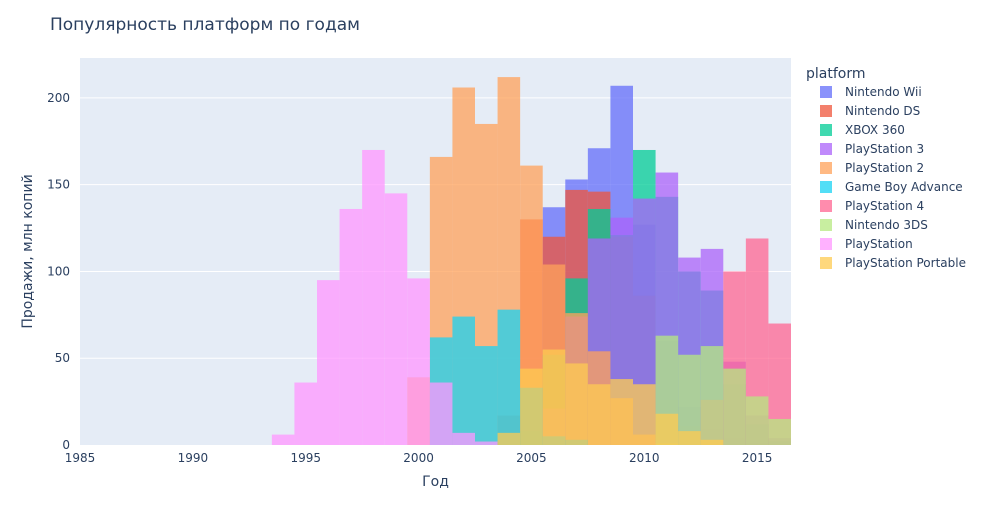 The width and height of the screenshot is (983, 525). I want to click on legend-label: Game Boy Advance, so click(904, 187).